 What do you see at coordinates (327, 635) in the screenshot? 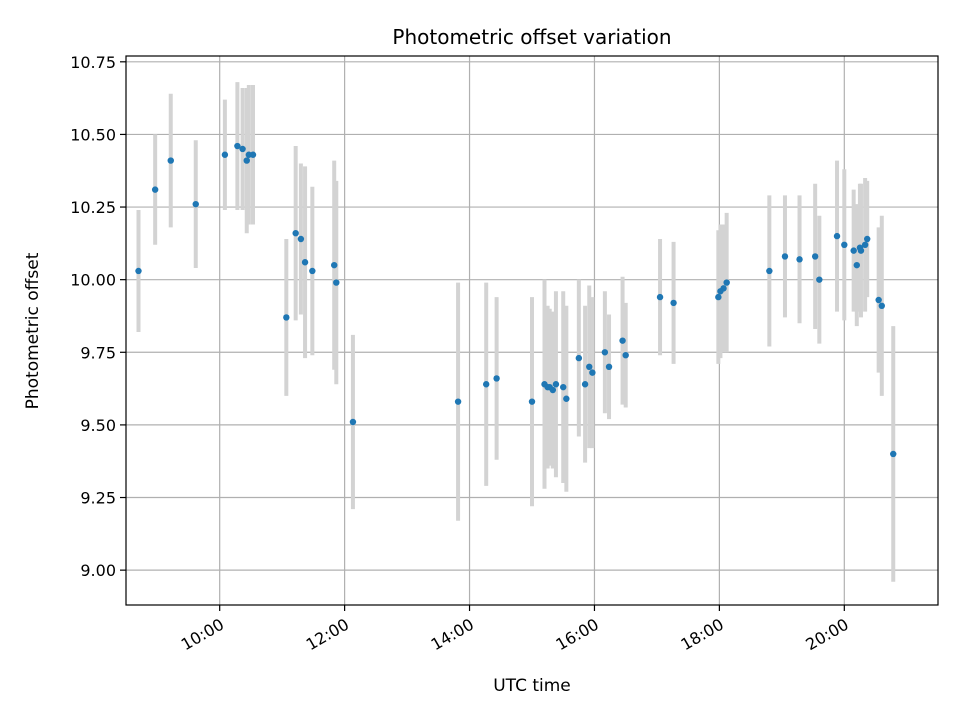
I see `x-tick-label: 12:00` at bounding box center [327, 635].